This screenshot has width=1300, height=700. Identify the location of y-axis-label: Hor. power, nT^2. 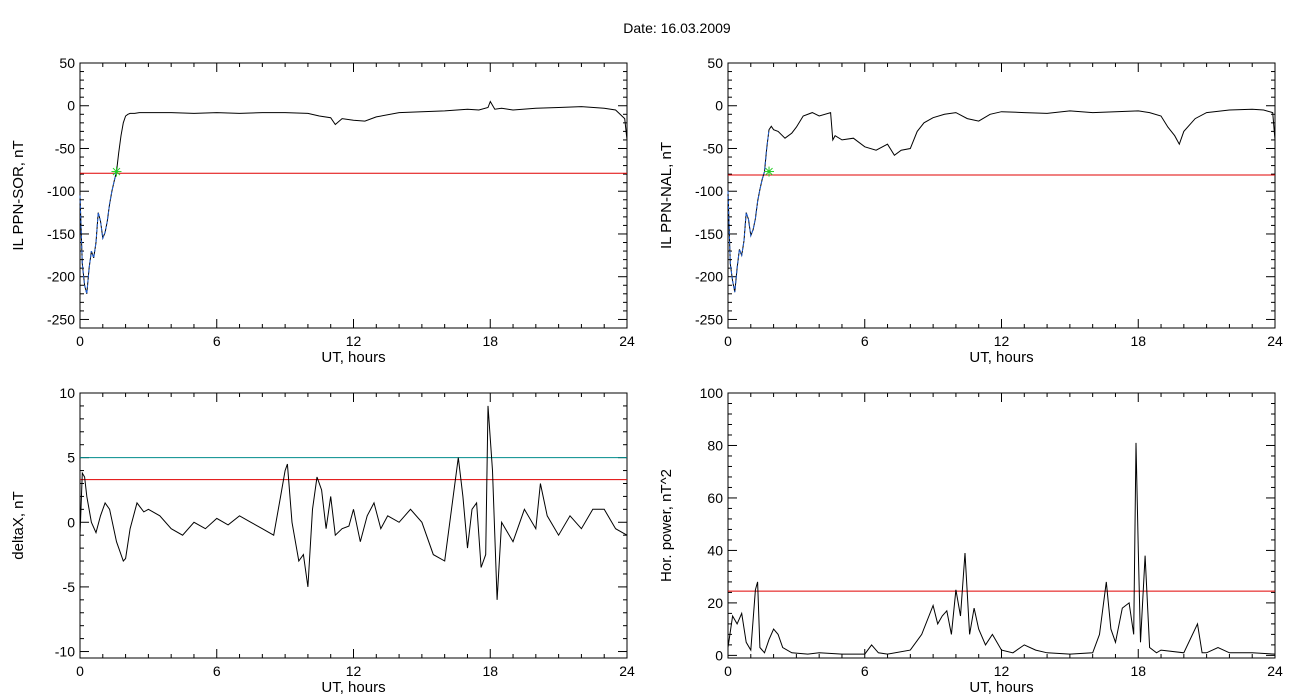
(666, 525).